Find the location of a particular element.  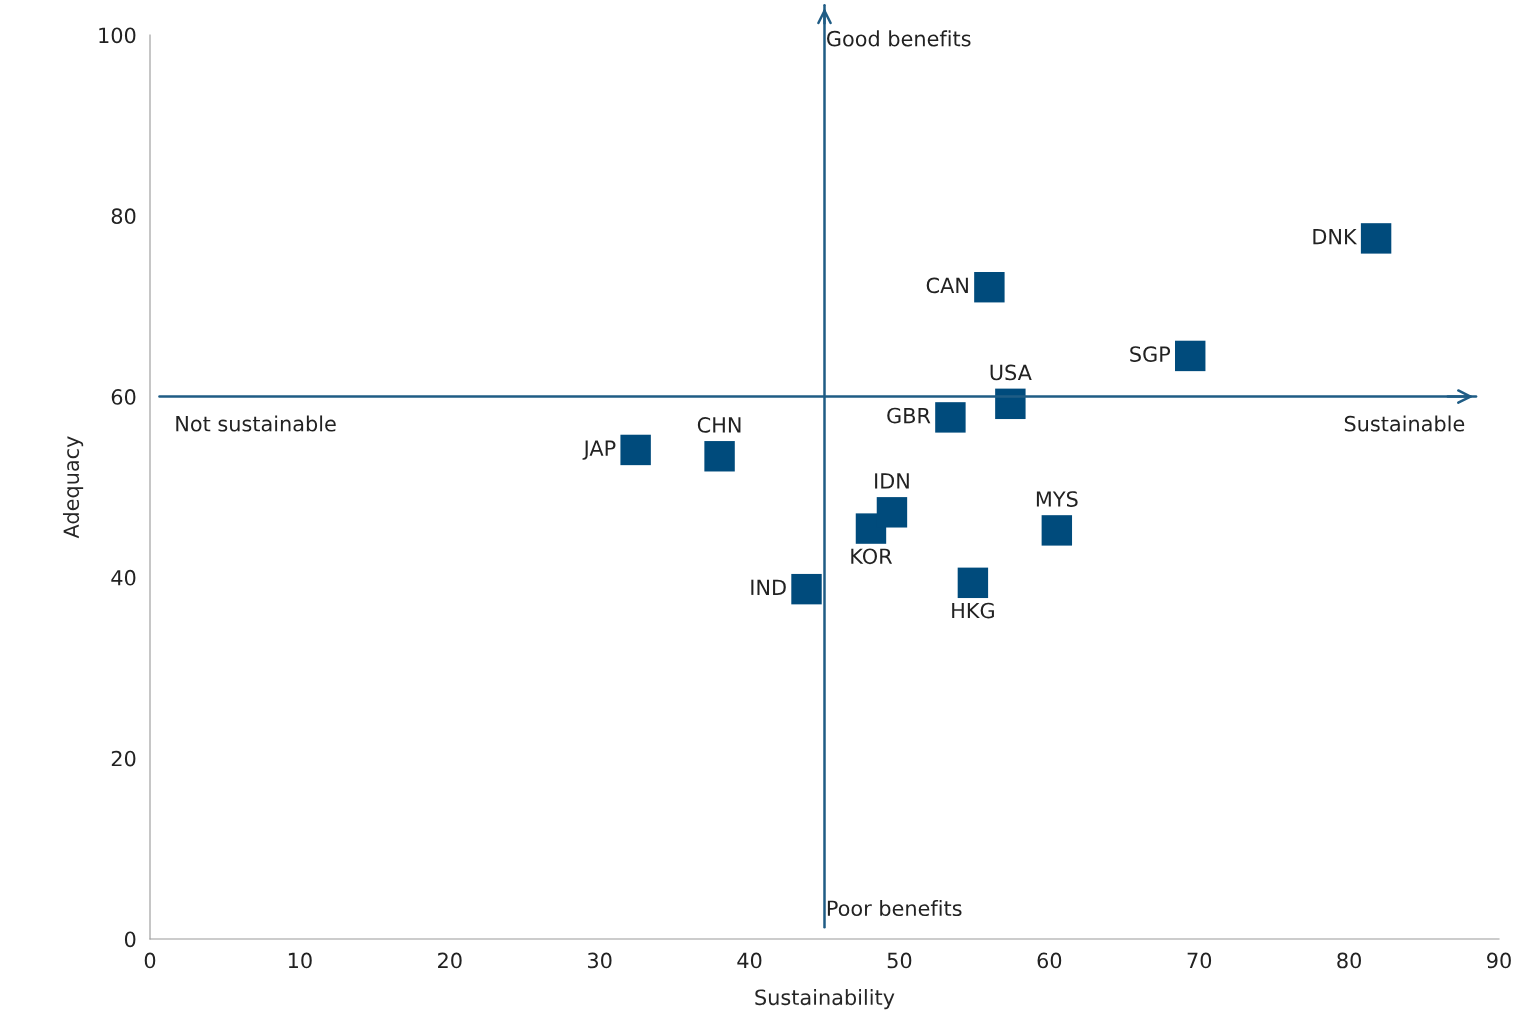

series-label: DNK is located at coordinates (1335, 236).